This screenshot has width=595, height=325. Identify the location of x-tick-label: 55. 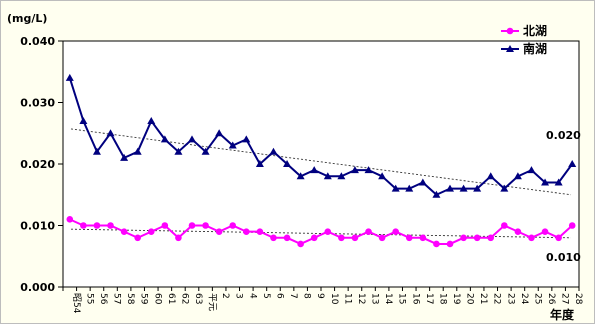
(89, 298).